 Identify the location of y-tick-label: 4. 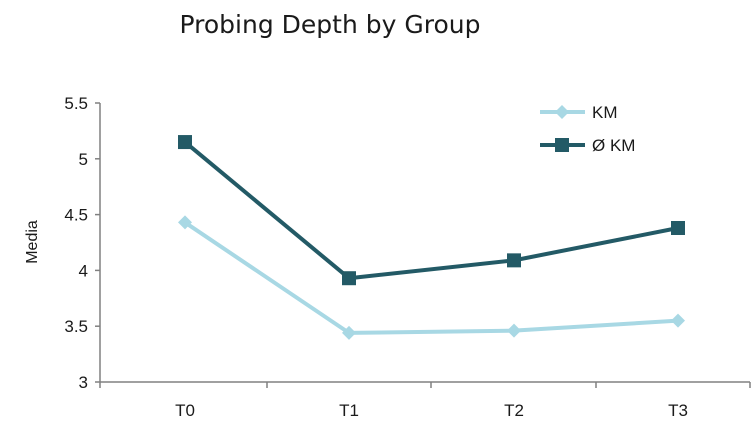
(83, 270).